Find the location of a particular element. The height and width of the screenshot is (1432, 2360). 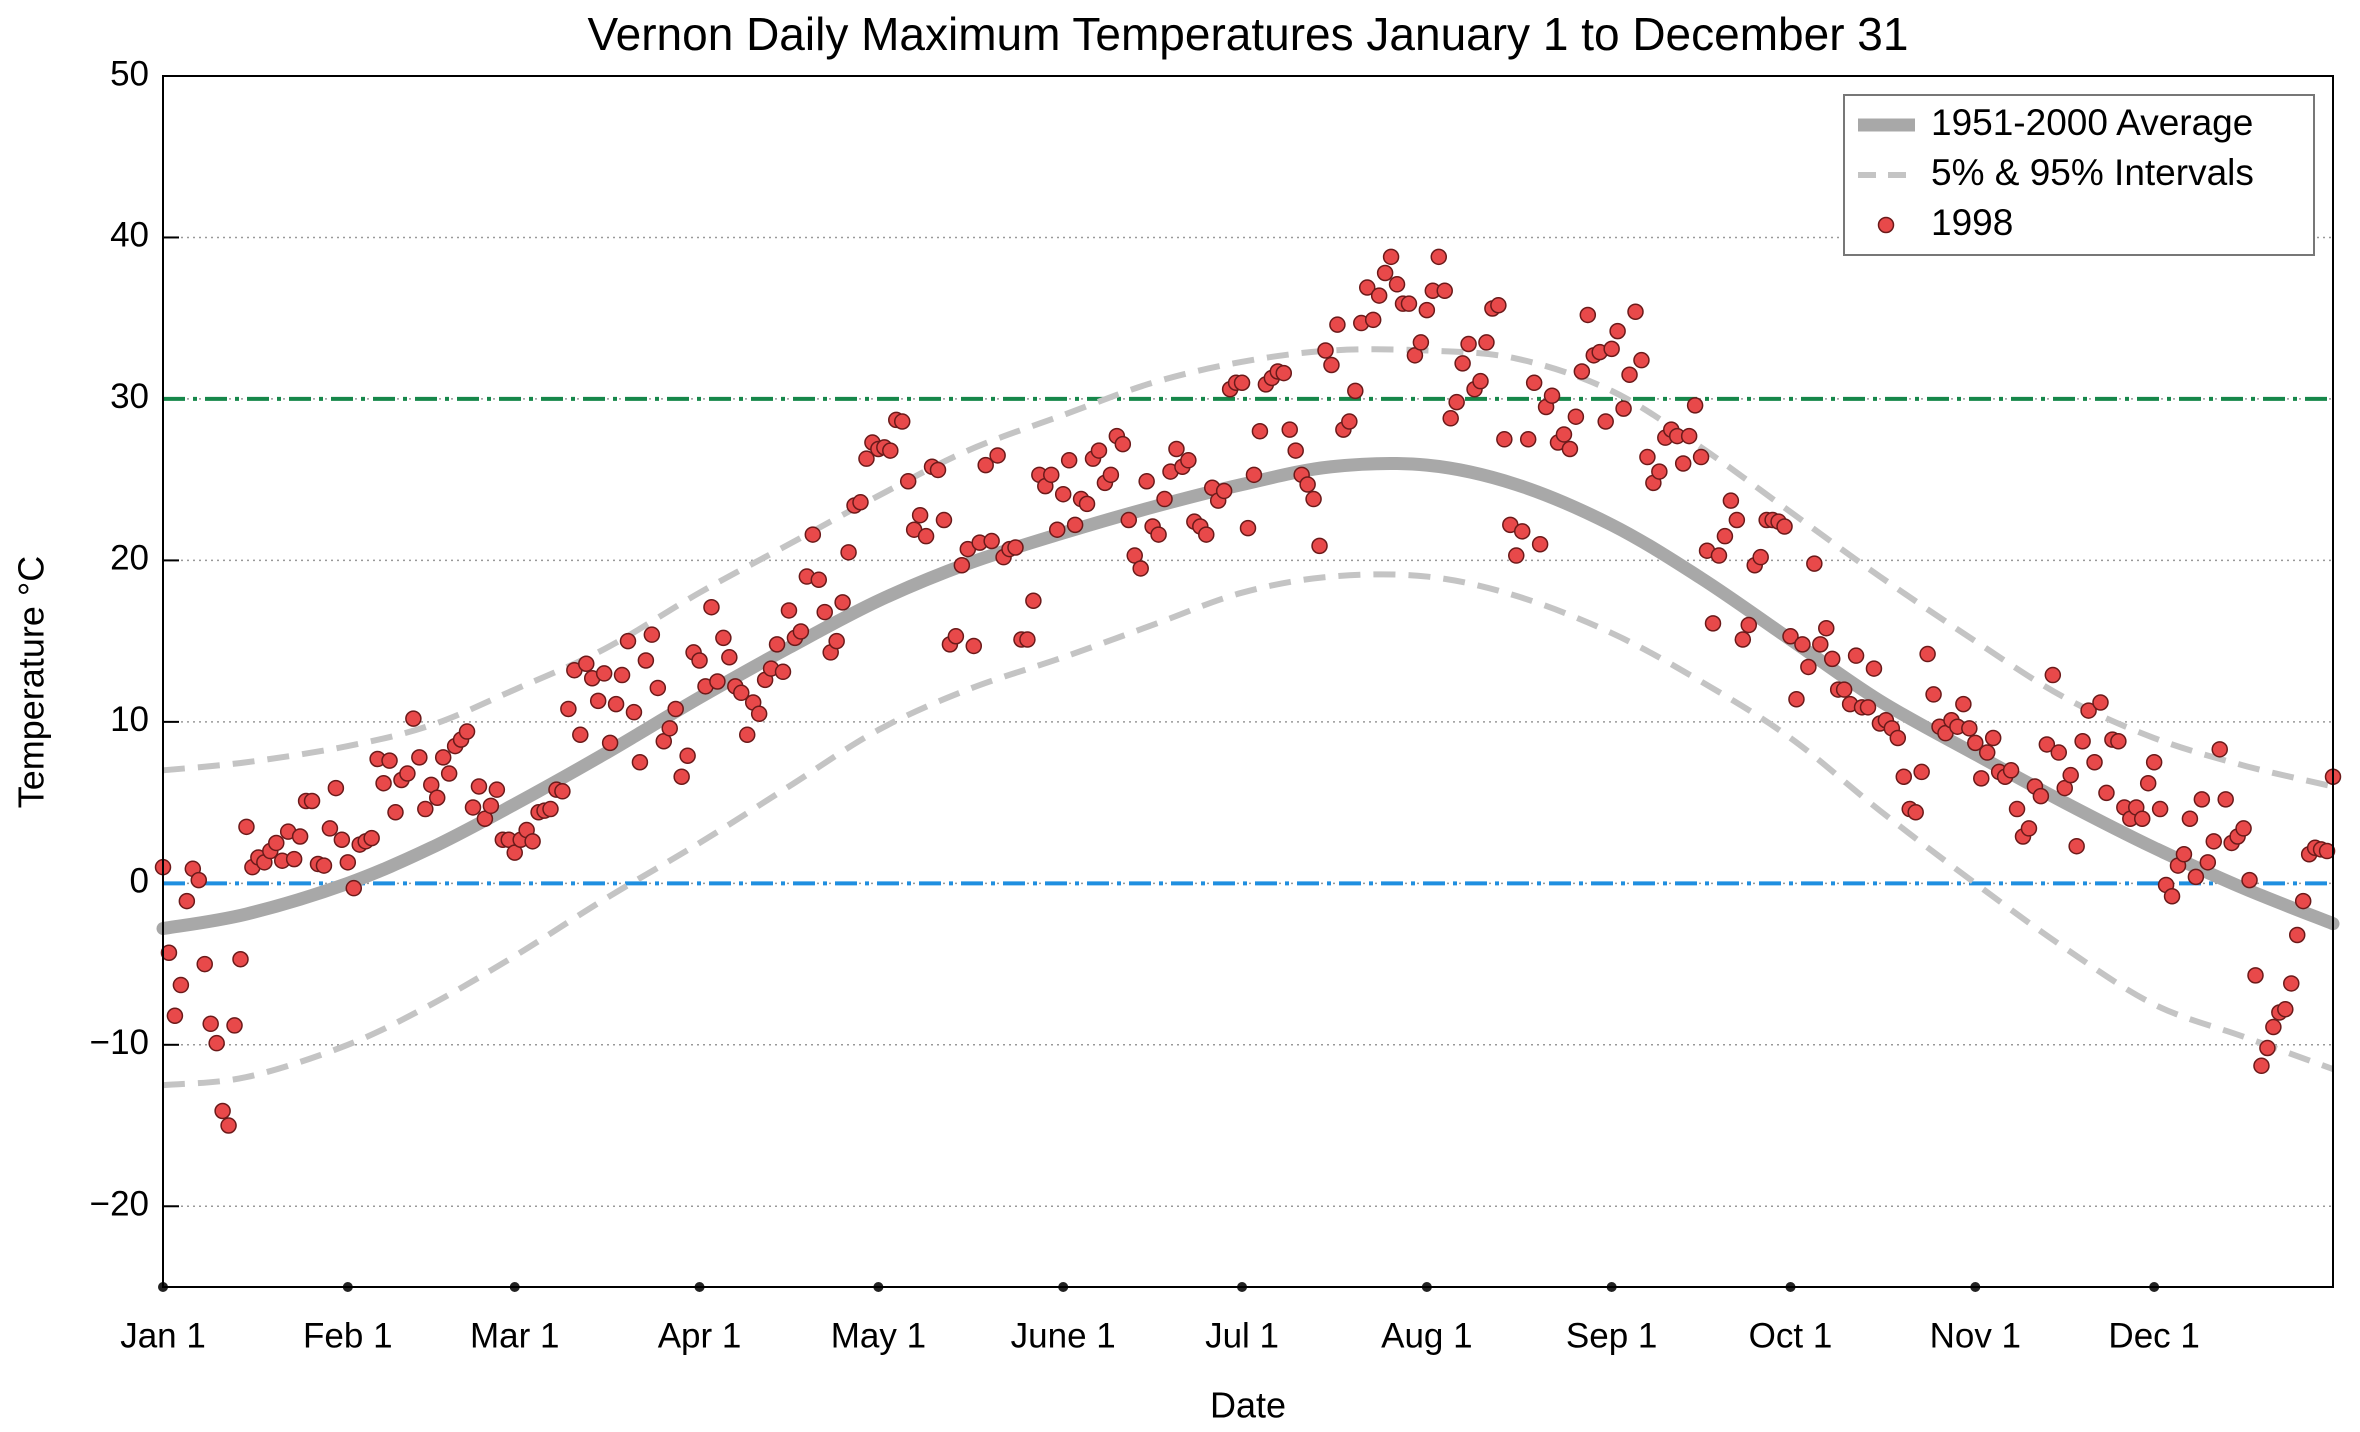

x-tick-label: Apr 1 is located at coordinates (700, 1335).